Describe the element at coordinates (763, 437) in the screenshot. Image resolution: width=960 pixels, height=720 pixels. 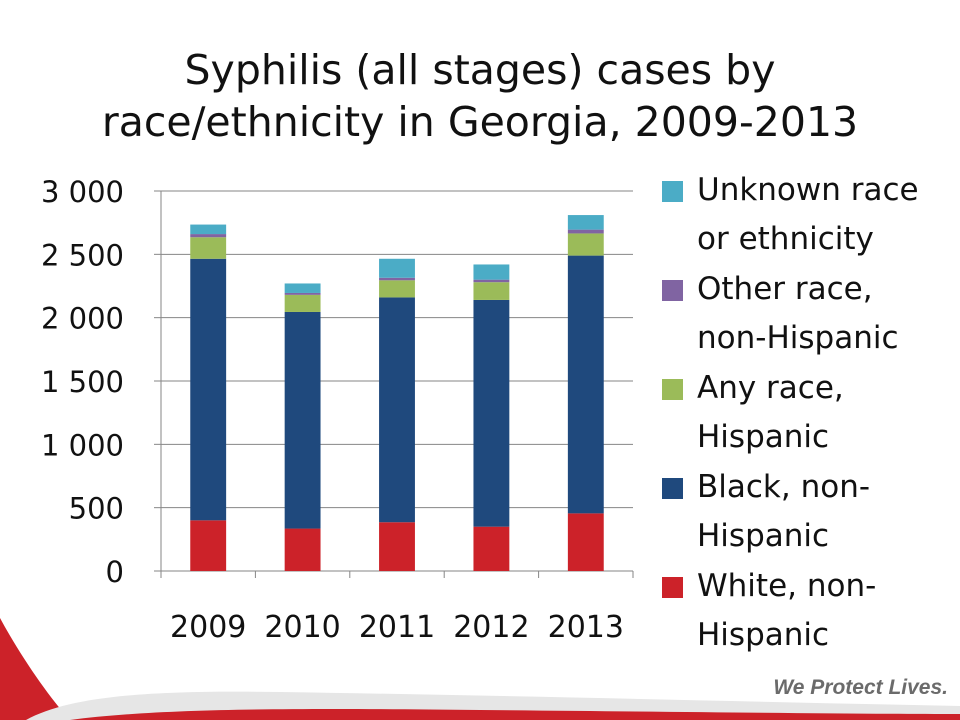
I see `legend-label-hispanic-line-2: Hispanic` at that location.